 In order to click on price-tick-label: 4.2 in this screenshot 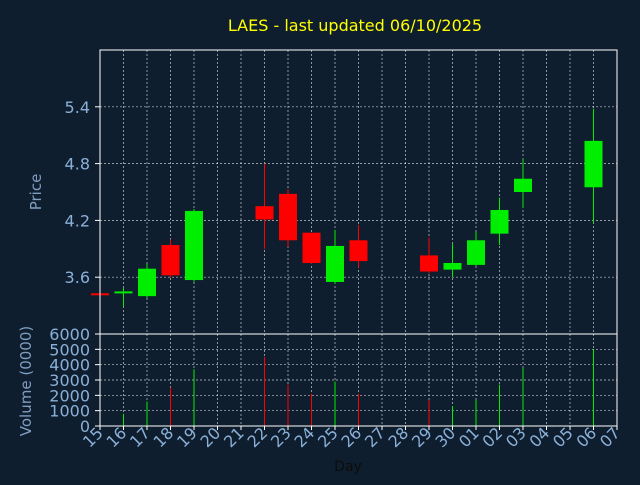, I will do `click(77, 220)`.